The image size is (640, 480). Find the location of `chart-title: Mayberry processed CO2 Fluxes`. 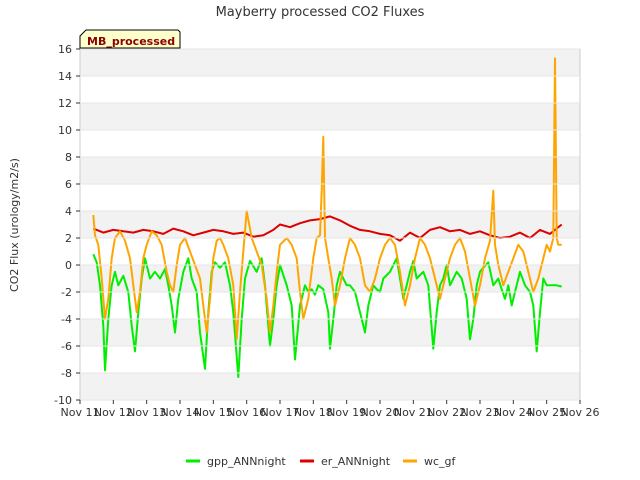

chart-title: Mayberry processed CO2 Fluxes is located at coordinates (320, 12).